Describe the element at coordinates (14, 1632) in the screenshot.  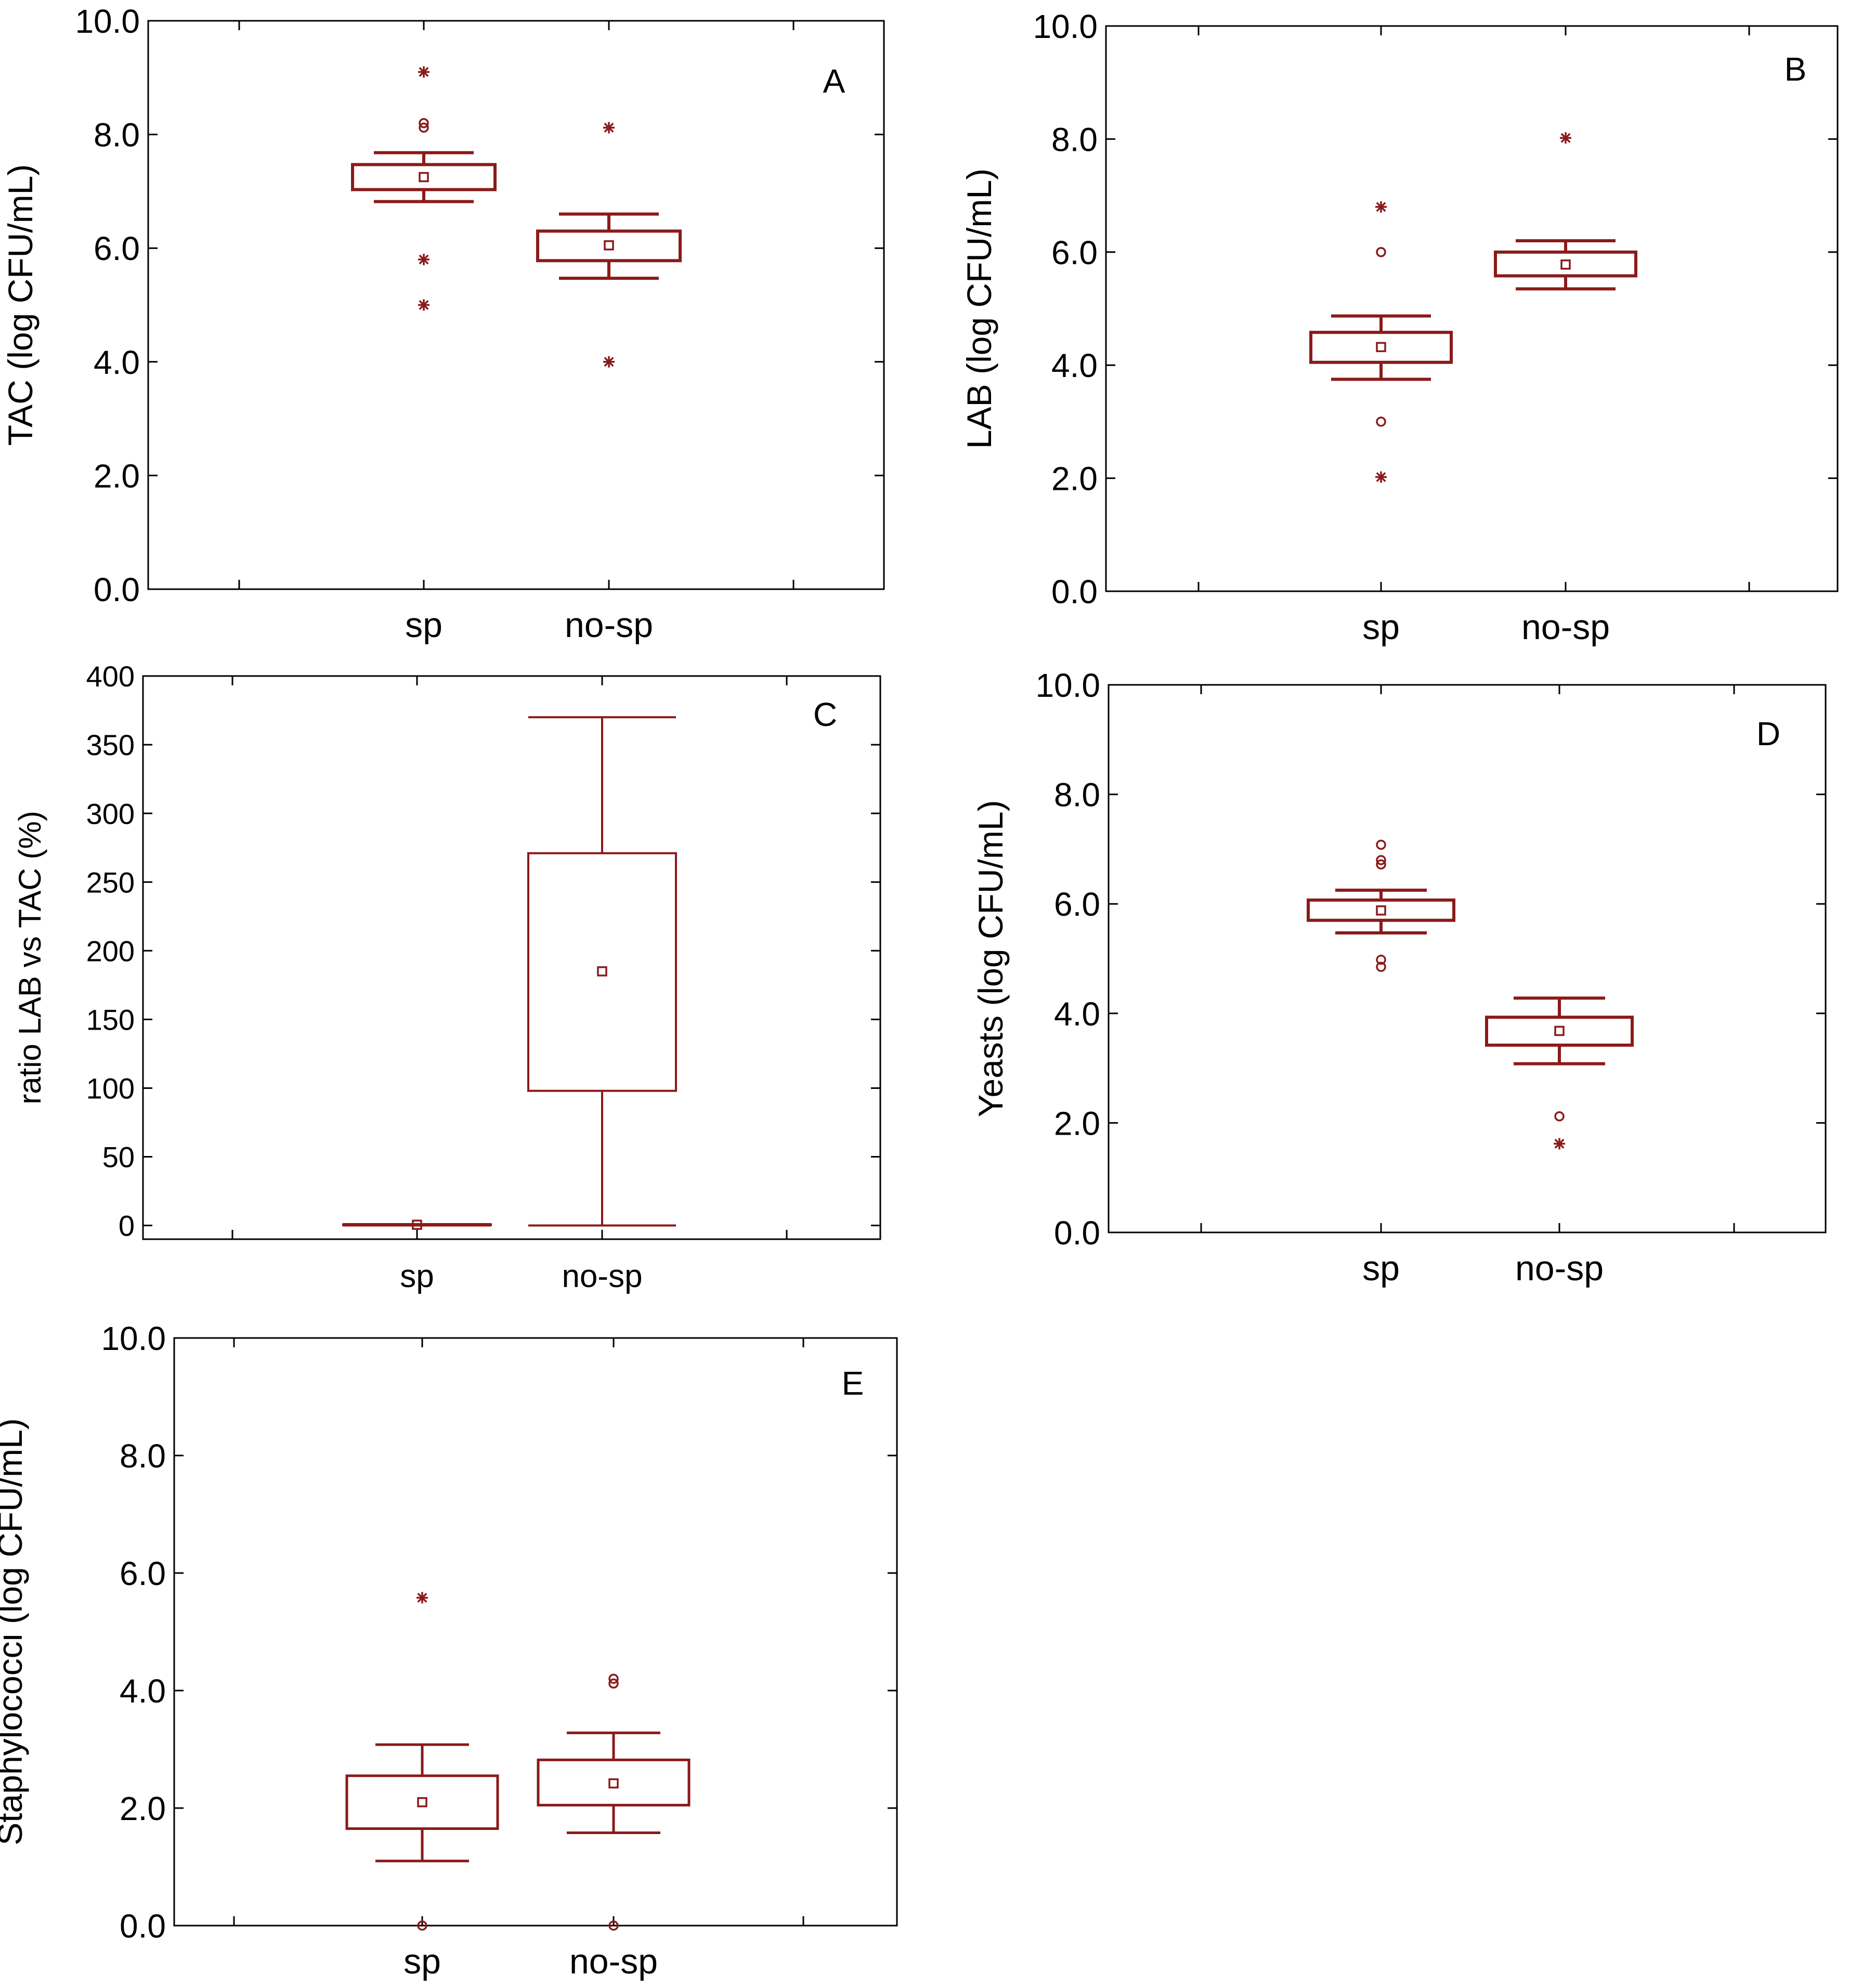
I see `y-axis-label: Staphylococci (log CFU/mL)` at that location.